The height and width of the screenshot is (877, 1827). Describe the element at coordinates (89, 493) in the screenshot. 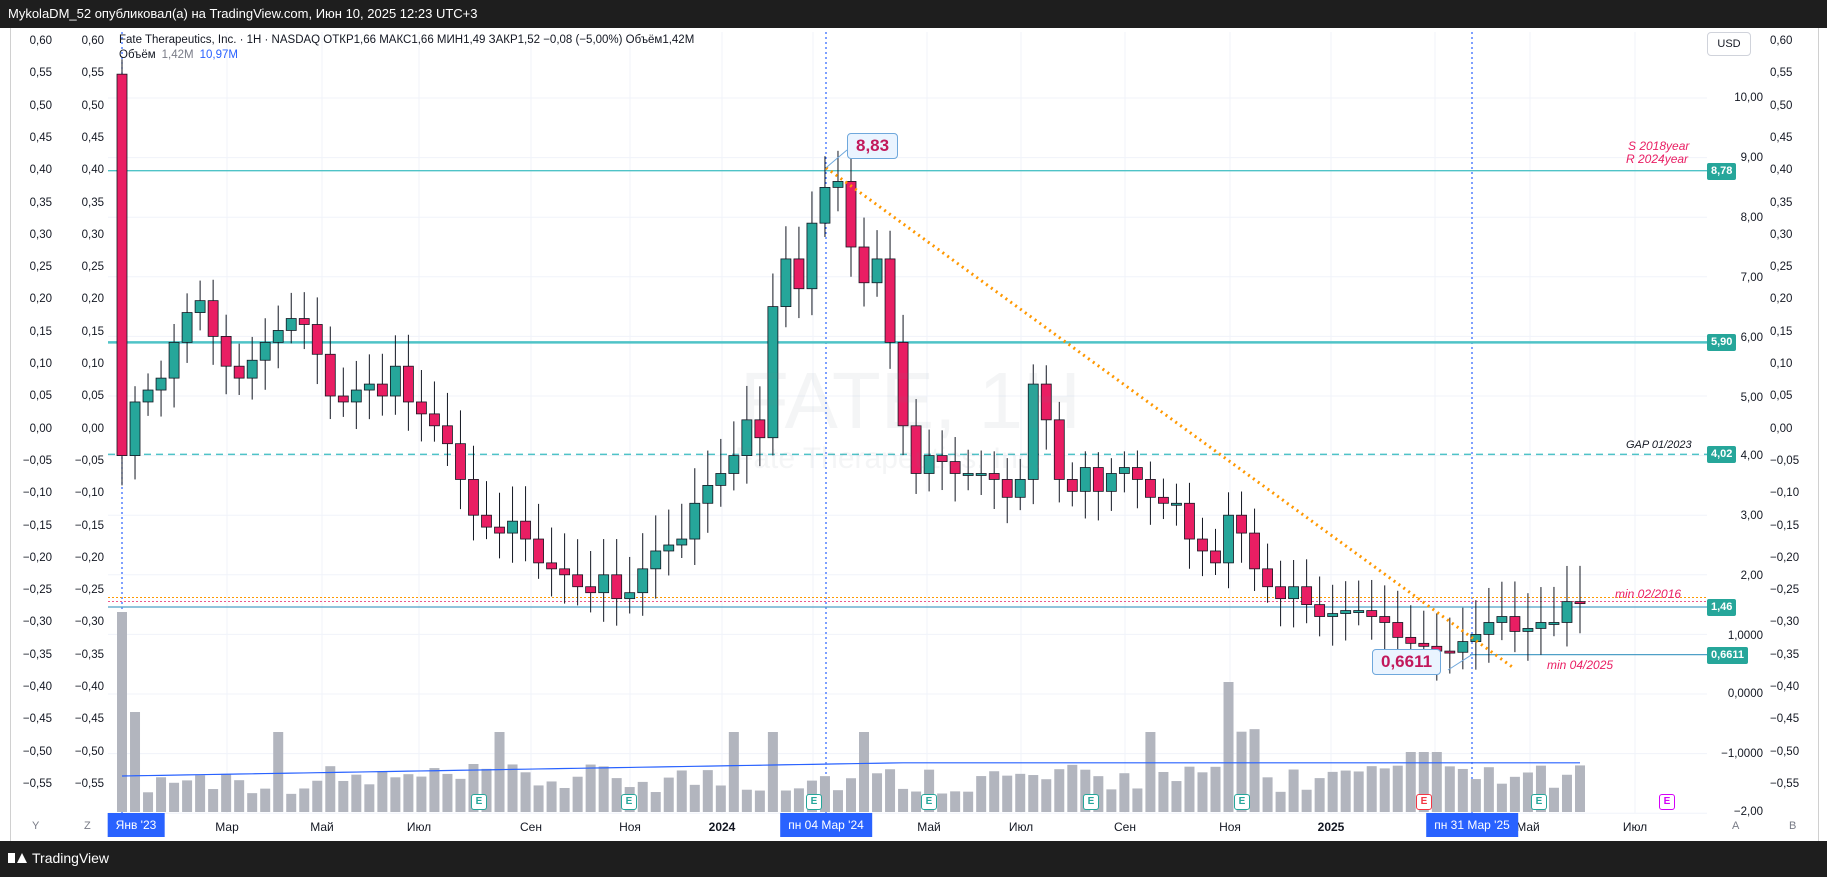

I see `secondary-scale-left-2: −0,10` at that location.